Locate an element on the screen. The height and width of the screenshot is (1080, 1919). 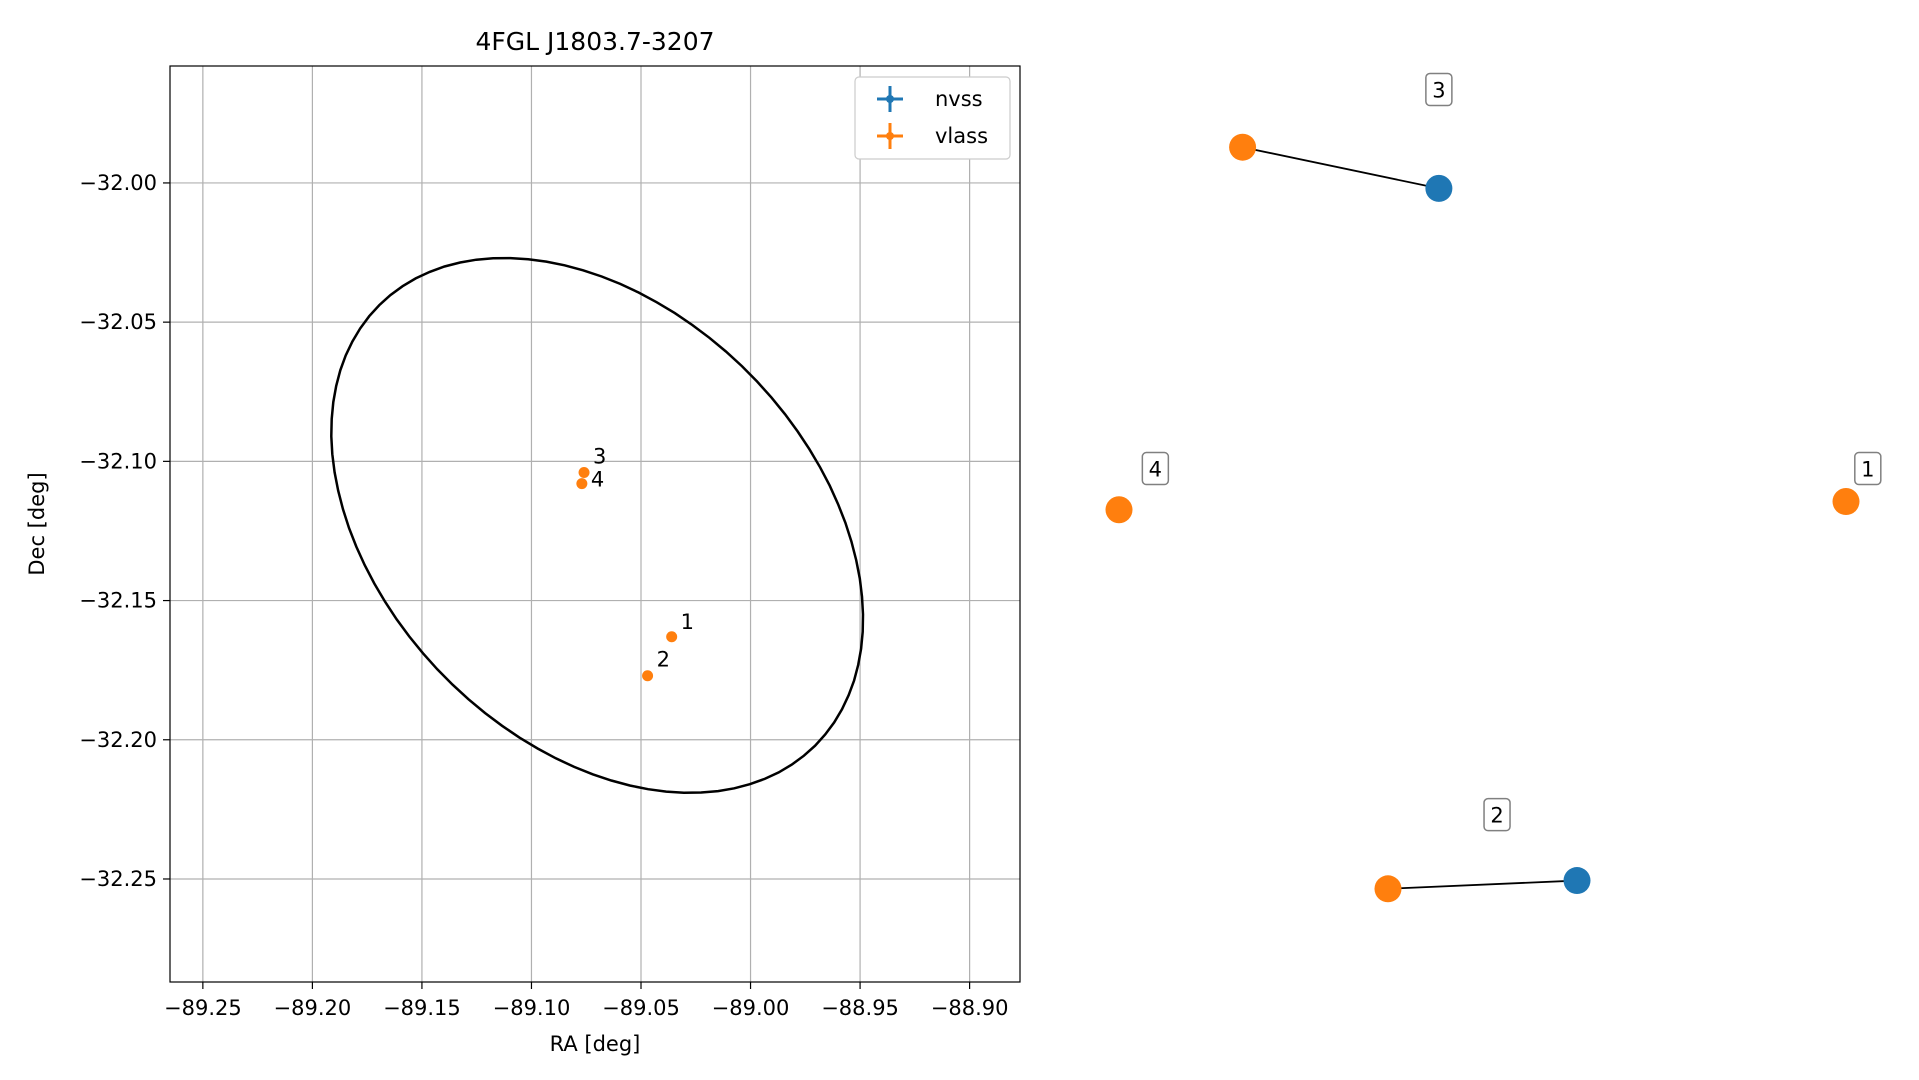
x-tick-label: −89.25 is located at coordinates (203, 1008).